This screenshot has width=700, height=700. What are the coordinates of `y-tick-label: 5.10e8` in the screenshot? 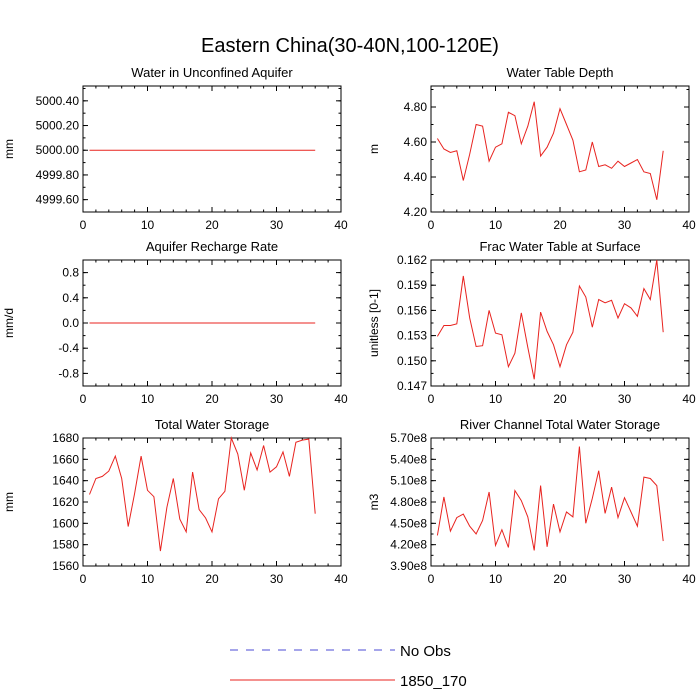 It's located at (408, 481).